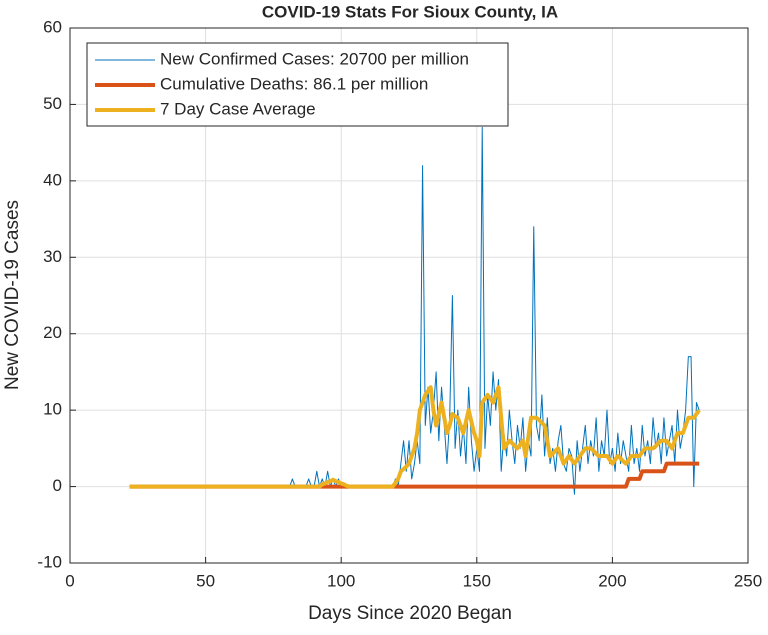 The width and height of the screenshot is (768, 635). I want to click on chart-title: COVID-19 Stats For Sioux County, IA, so click(410, 11).